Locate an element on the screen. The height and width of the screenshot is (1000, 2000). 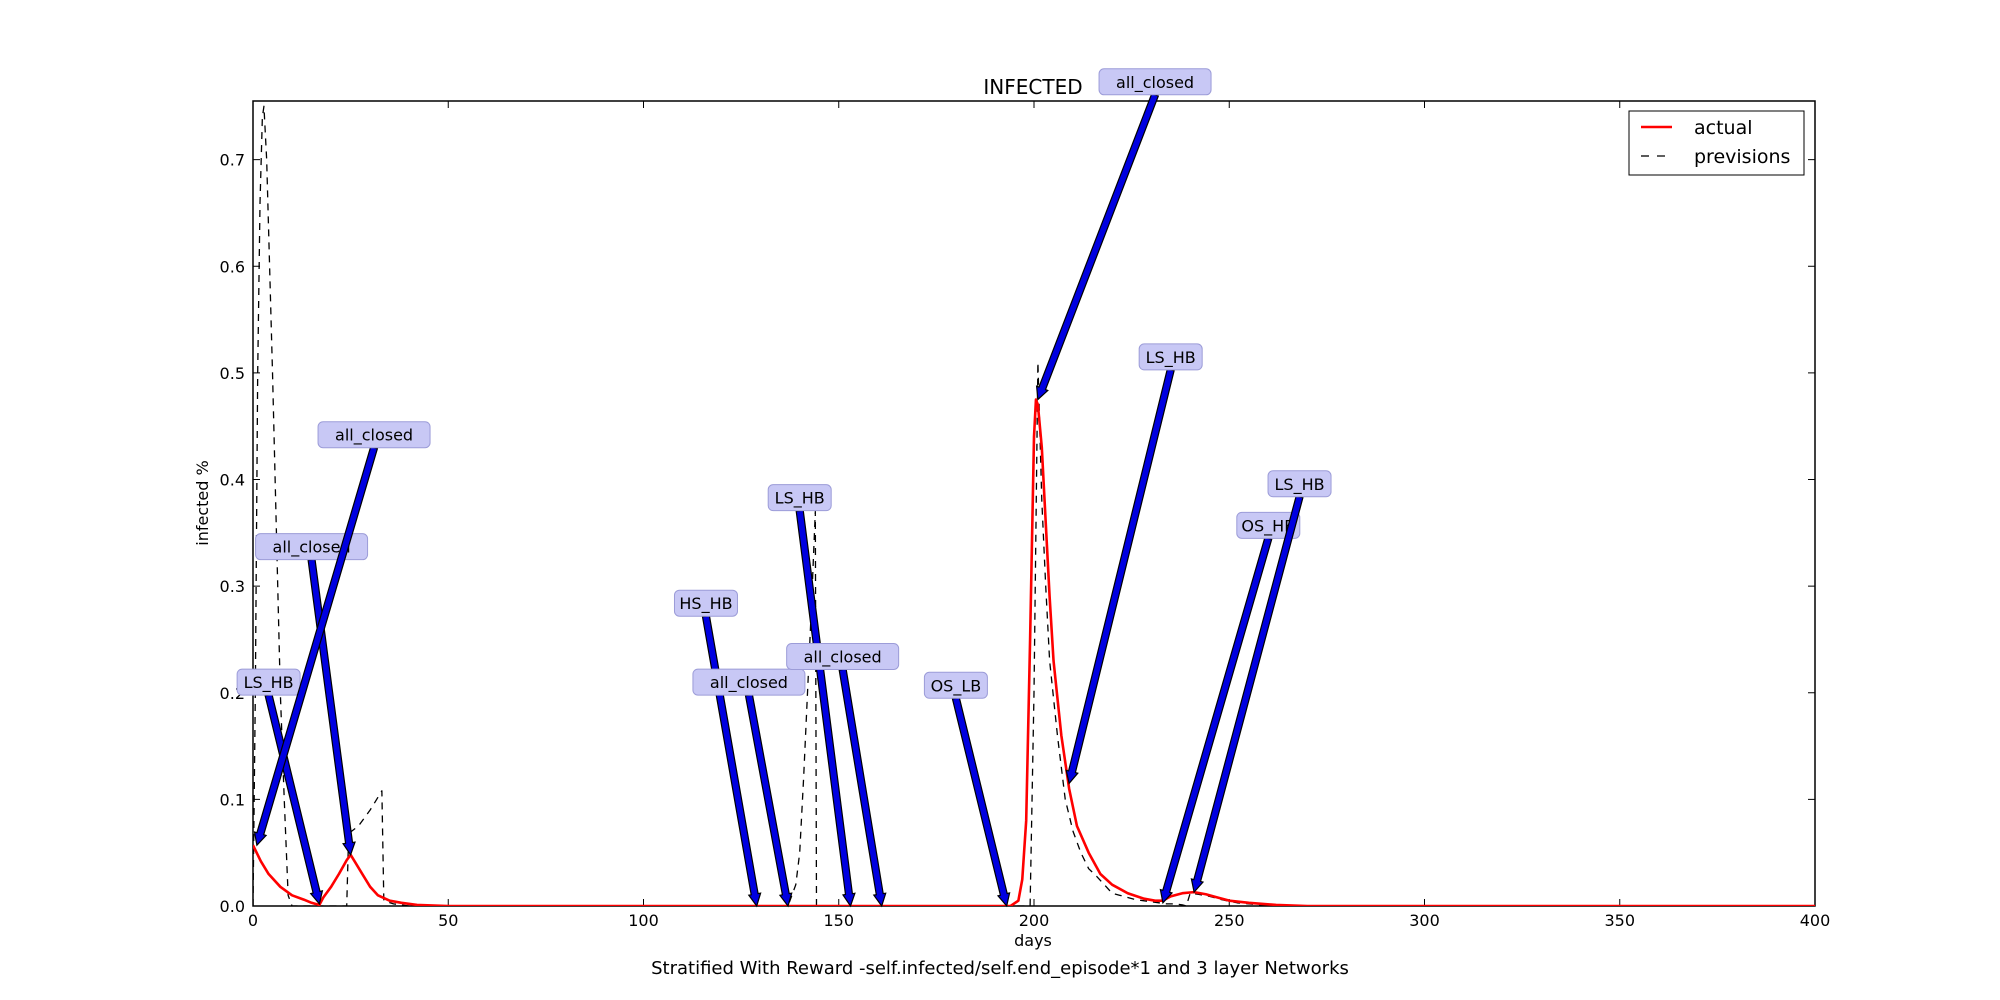
annotation-label: OS_LB is located at coordinates (956, 686).